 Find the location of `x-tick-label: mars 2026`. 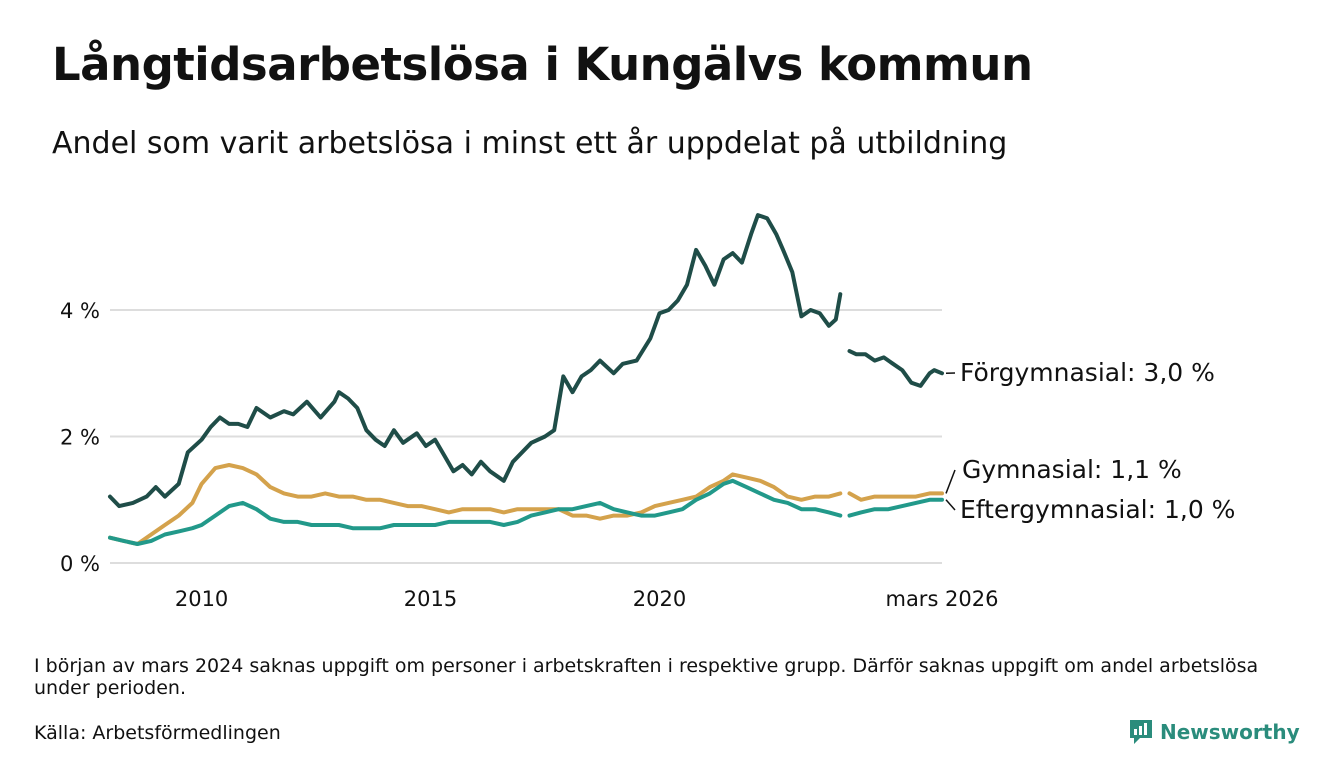

x-tick-label: mars 2026 is located at coordinates (941, 599).